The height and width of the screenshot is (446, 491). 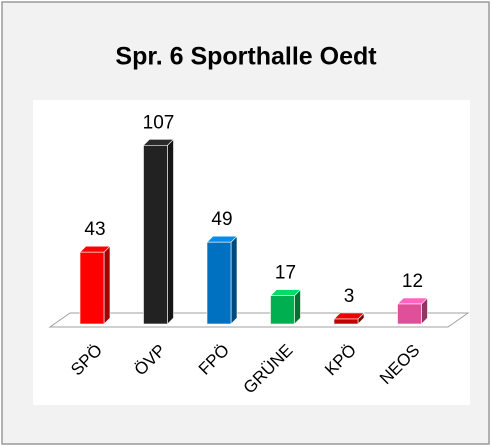 What do you see at coordinates (285, 273) in the screenshot?
I see `data-label: 17` at bounding box center [285, 273].